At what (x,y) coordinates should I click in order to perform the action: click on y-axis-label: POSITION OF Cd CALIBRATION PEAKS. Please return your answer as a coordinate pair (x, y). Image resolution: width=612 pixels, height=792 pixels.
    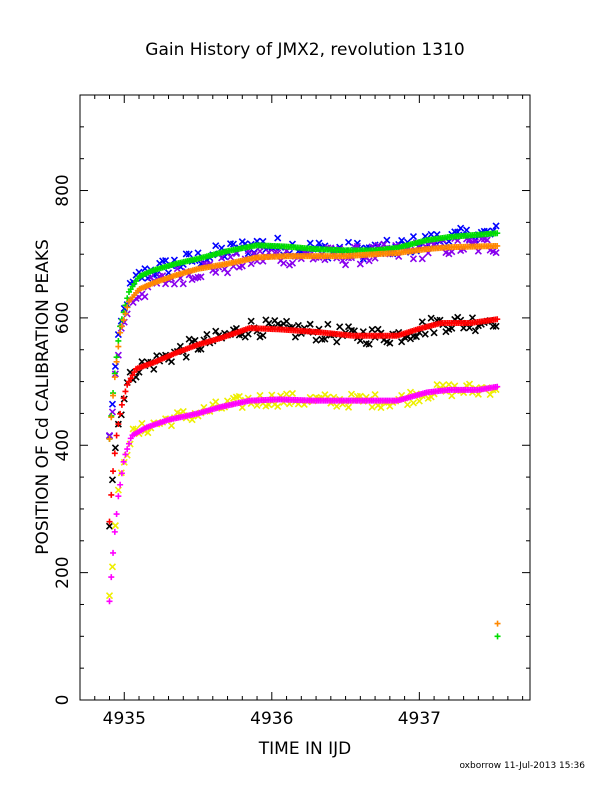
    Looking at the image, I should click on (43, 397).